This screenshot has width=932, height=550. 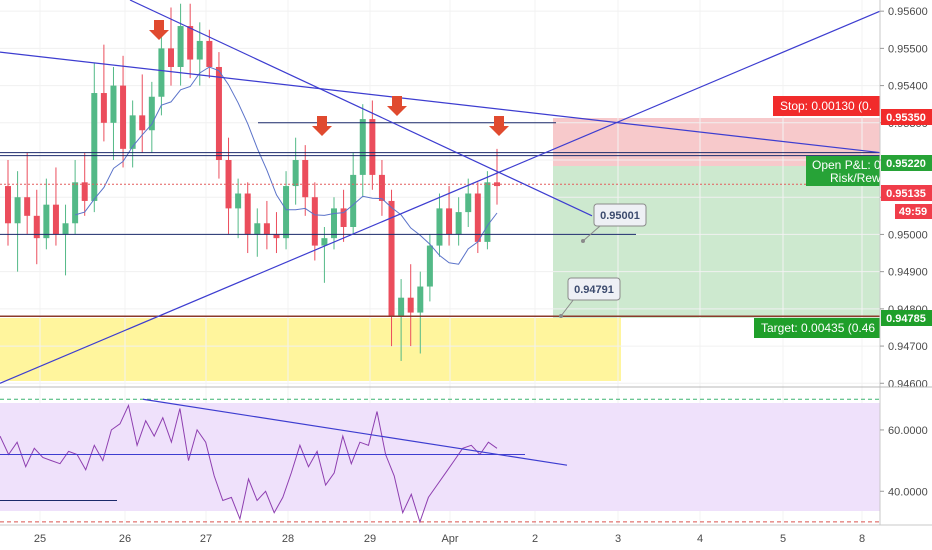 I want to click on svg-text: 49:59, so click(x=913, y=212).